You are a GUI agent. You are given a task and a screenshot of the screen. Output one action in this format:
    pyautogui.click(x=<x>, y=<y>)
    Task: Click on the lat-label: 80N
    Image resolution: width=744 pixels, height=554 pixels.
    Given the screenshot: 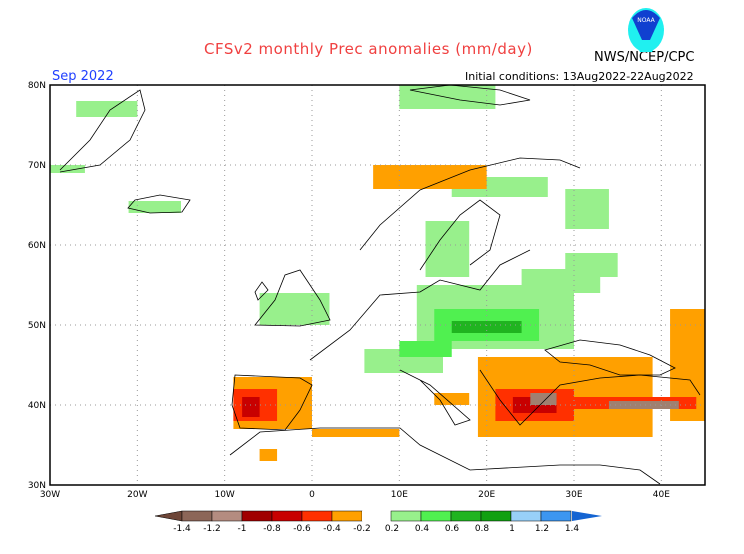 What is the action you would take?
    pyautogui.click(x=37, y=86)
    